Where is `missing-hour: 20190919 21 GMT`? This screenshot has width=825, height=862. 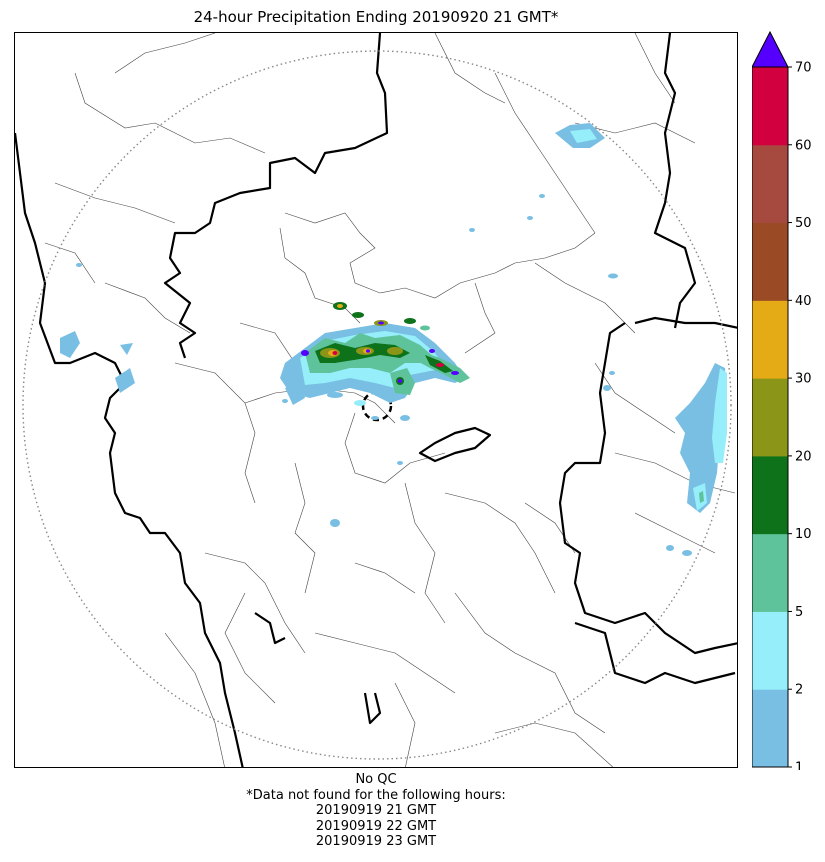
missing-hour: 20190919 21 GMT is located at coordinates (376, 810).